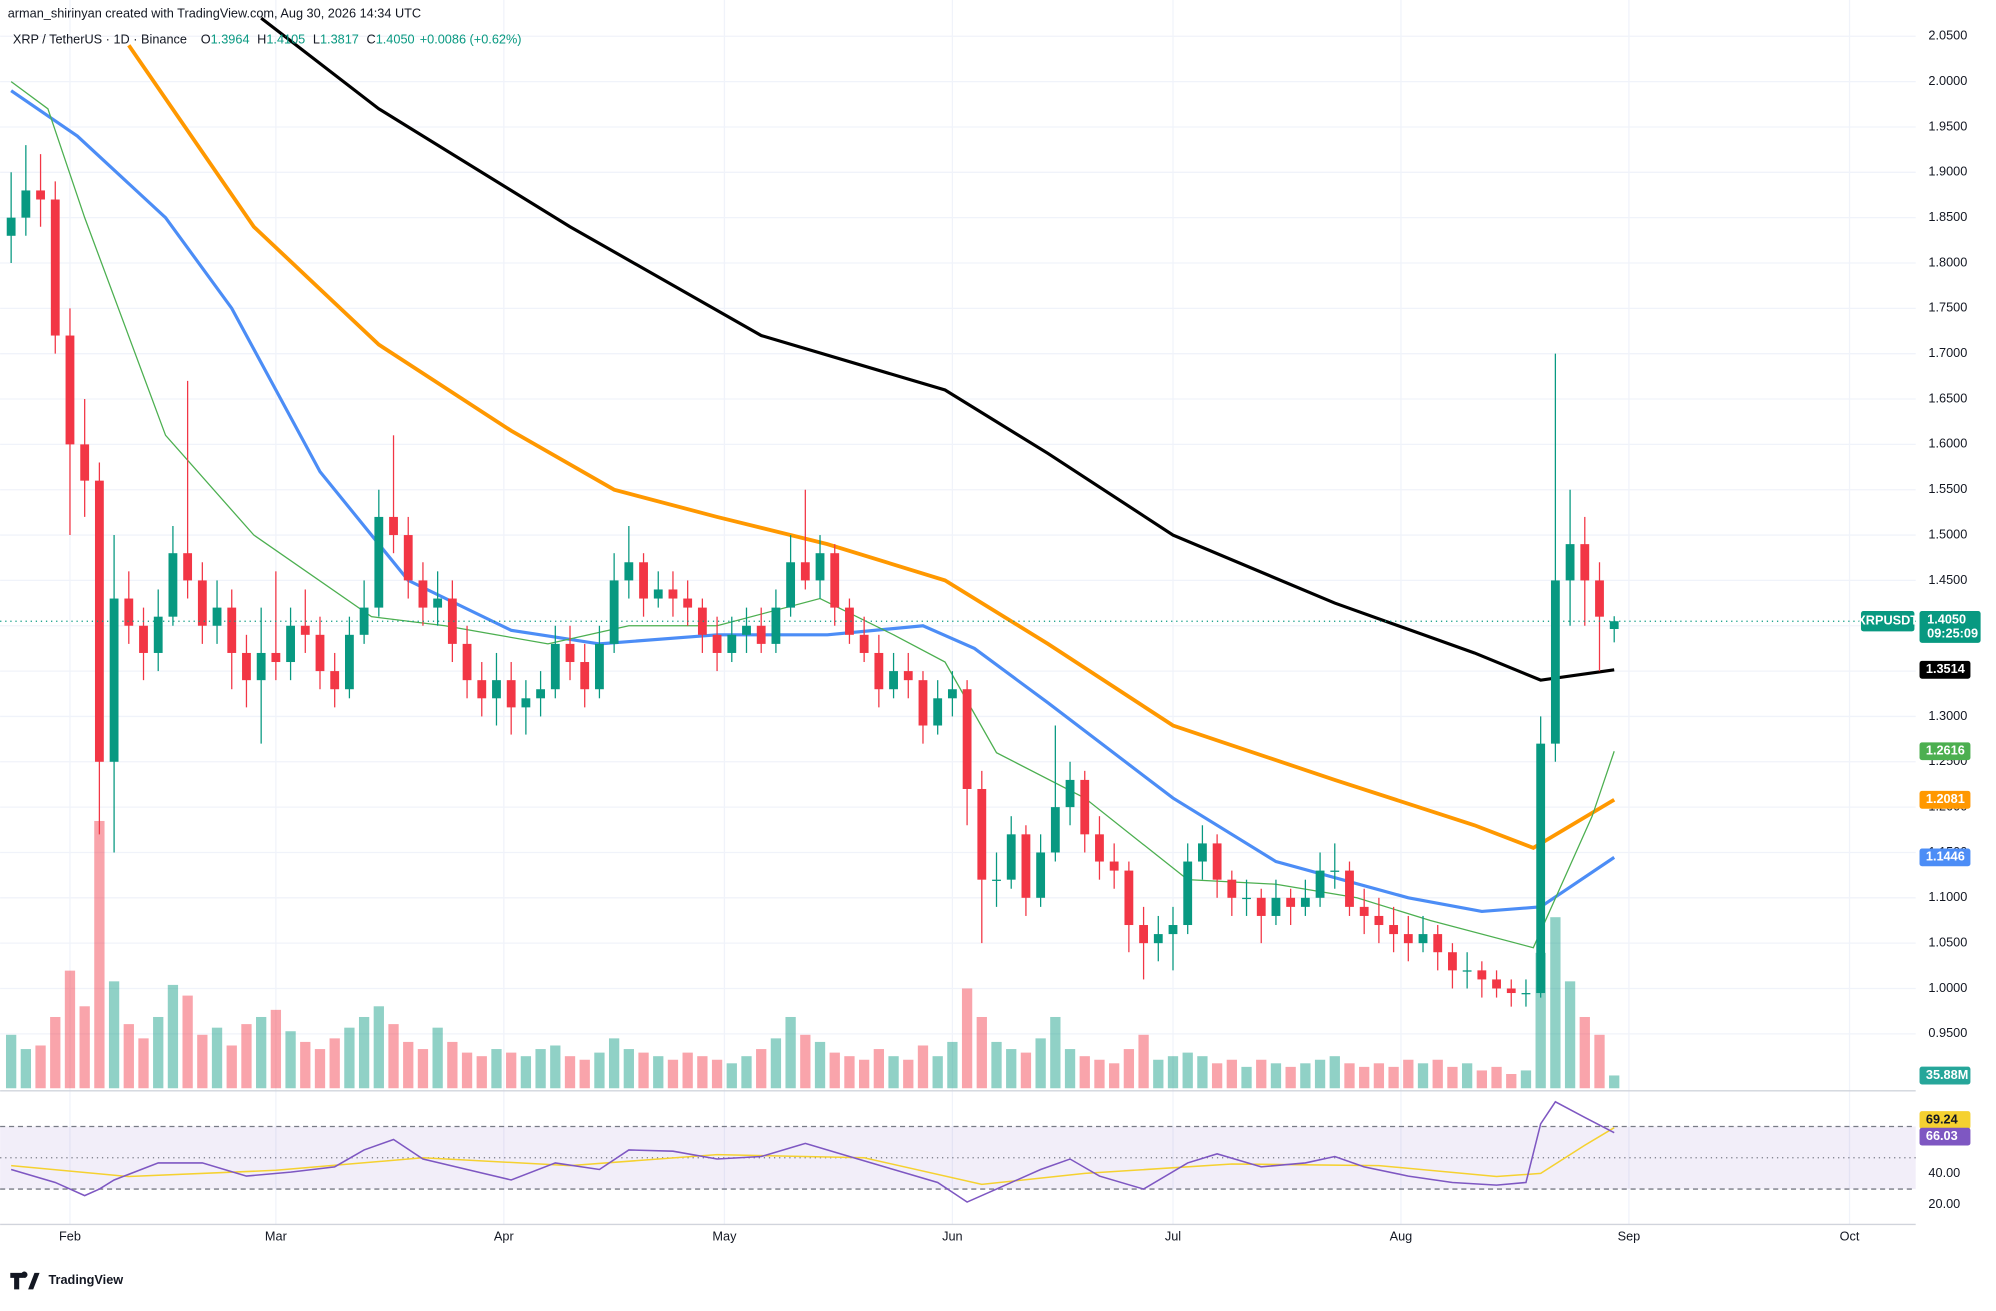 This screenshot has width=1996, height=1311. I want to click on ohlc-key: C, so click(371, 39).